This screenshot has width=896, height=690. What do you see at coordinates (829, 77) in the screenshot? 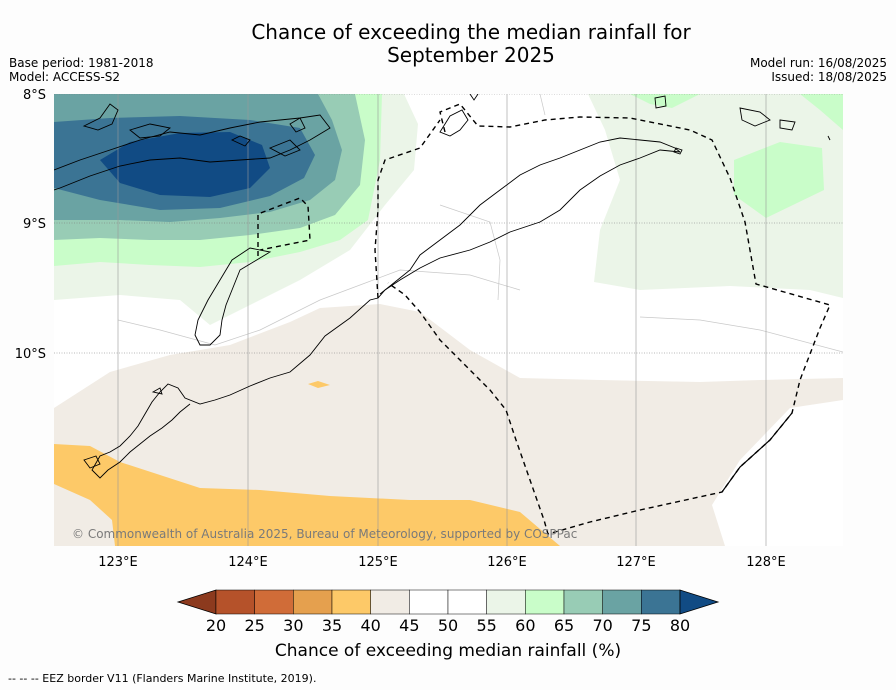
I see `issued-label: Issued: 18/08/2025` at bounding box center [829, 77].